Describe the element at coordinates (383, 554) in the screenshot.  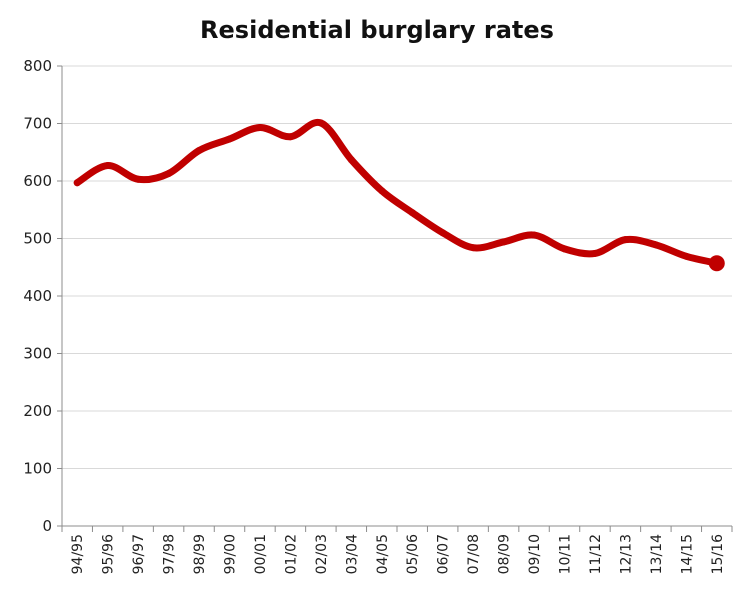
I see `x-tick-label: 04/05` at that location.